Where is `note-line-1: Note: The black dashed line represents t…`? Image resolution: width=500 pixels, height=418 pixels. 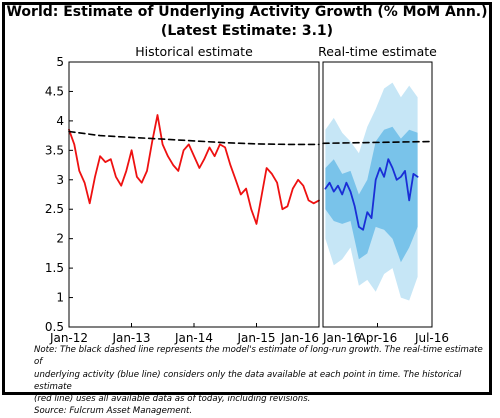
note-line-1: Note: The black dashed line represents t… is located at coordinates (258, 356).